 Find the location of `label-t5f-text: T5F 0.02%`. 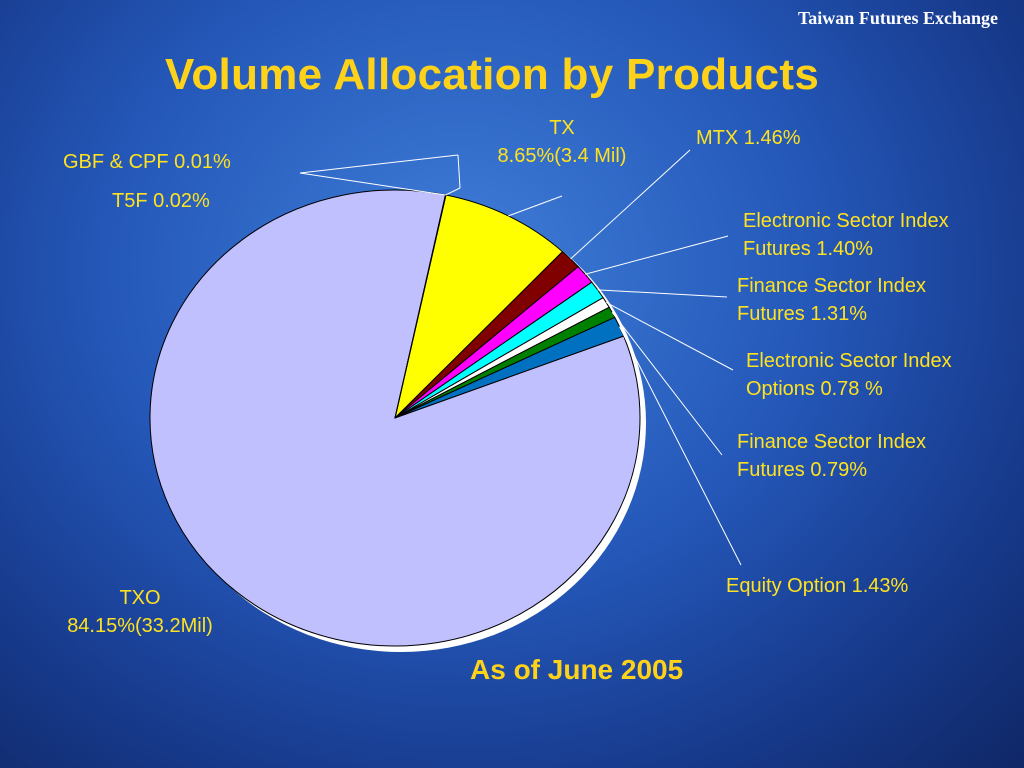

label-t5f-text: T5F 0.02% is located at coordinates (161, 201).